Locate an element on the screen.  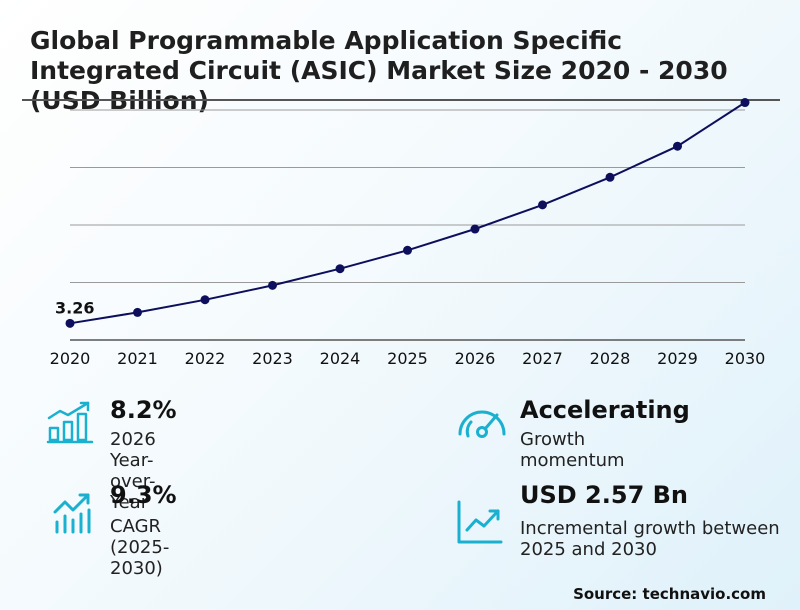
kpi-cagr-value: 9.3% is located at coordinates (143, 495).